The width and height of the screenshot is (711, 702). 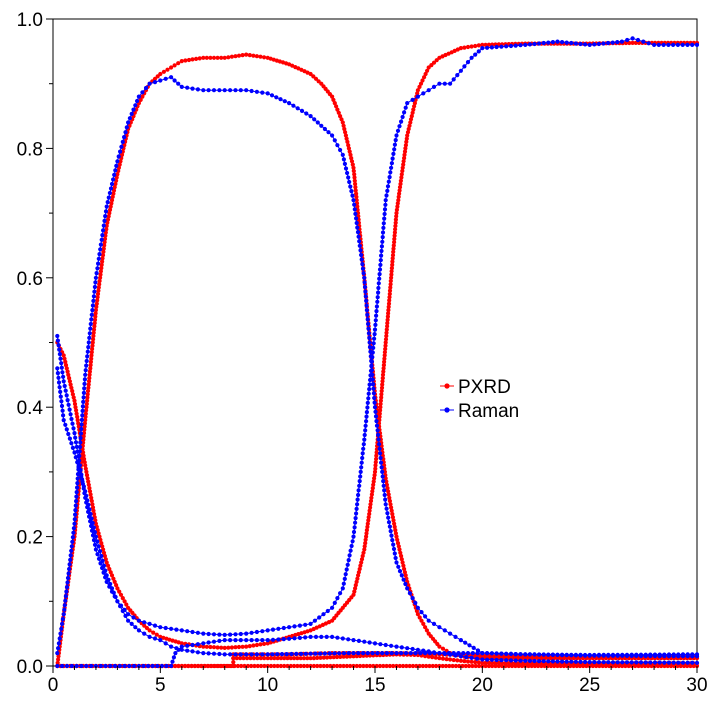 I want to click on y-tick-label: 0.6, so click(x=30, y=279).